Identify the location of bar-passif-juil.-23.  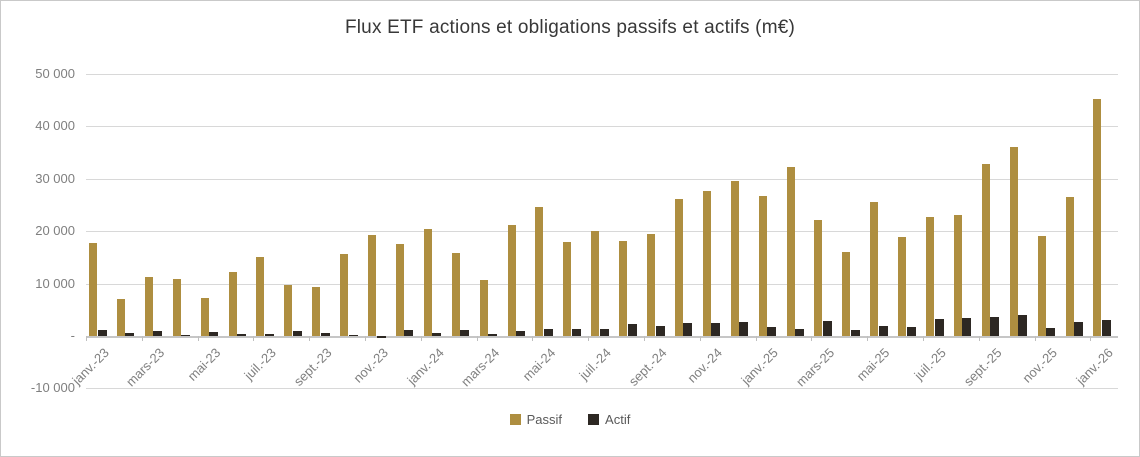
(260, 296).